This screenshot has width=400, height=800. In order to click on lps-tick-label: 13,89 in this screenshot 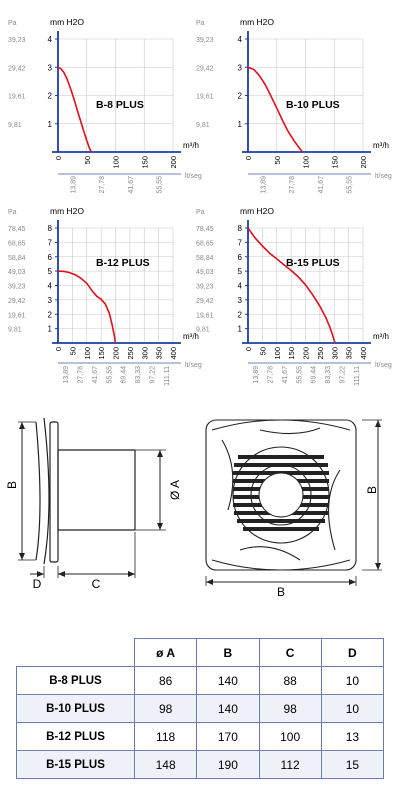, I will do `click(66, 375)`.